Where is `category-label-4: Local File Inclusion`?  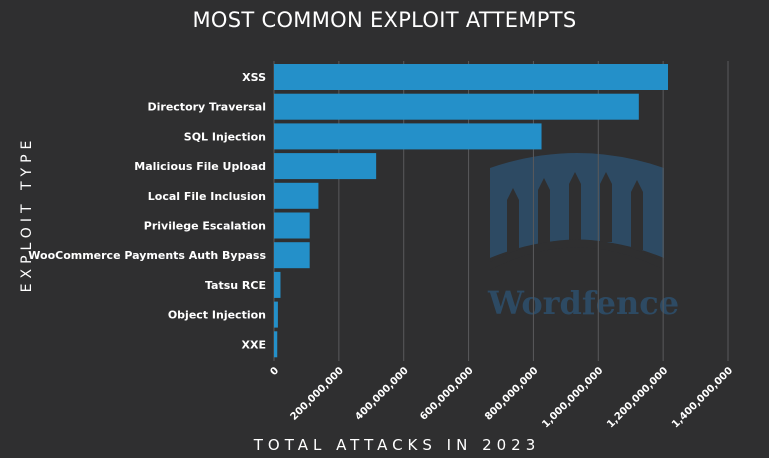 category-label-4: Local File Inclusion is located at coordinates (207, 196).